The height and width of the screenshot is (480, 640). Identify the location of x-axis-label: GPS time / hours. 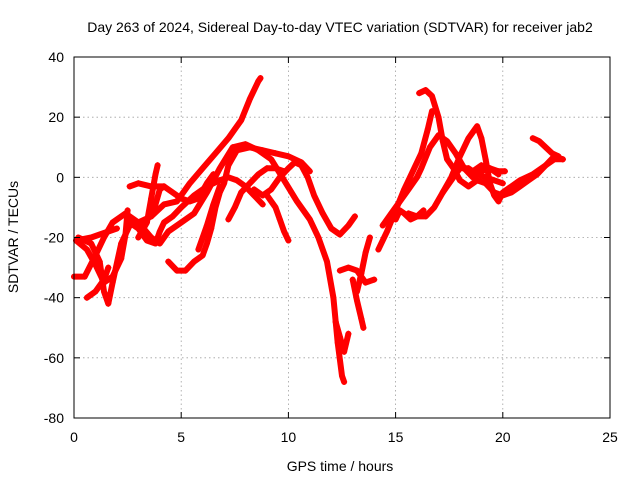
(340, 466).